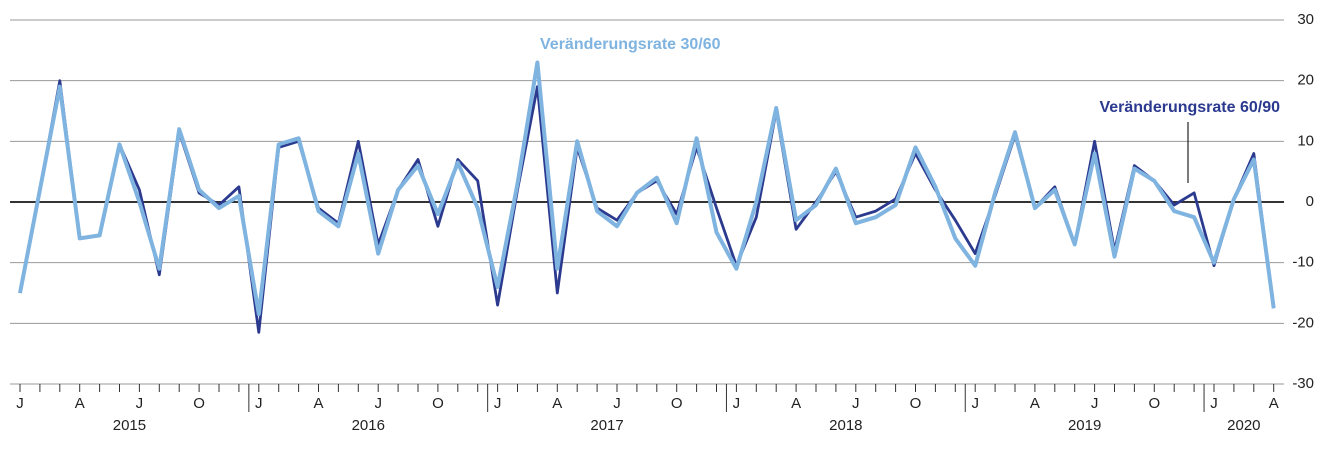 Image resolution: width=1321 pixels, height=452 pixels. Describe the element at coordinates (1305, 80) in the screenshot. I see `y-tick-label: 20` at that location.